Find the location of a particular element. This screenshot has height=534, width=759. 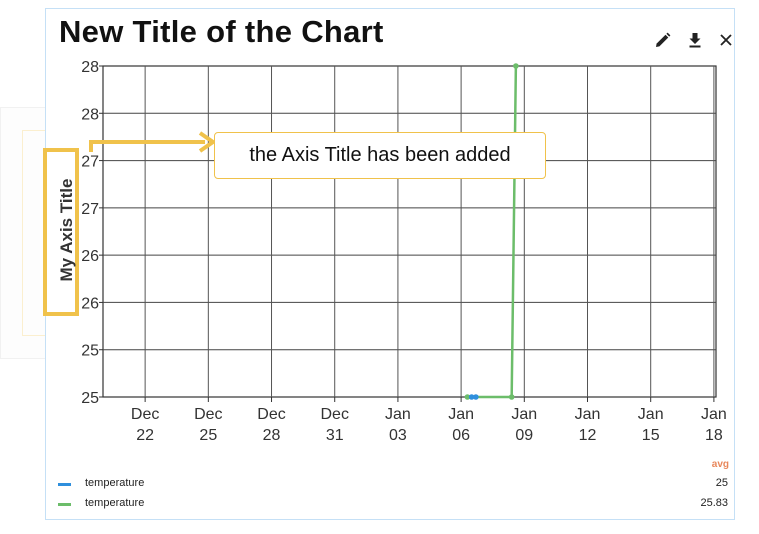

legend-value: 25 is located at coordinates (721, 483).